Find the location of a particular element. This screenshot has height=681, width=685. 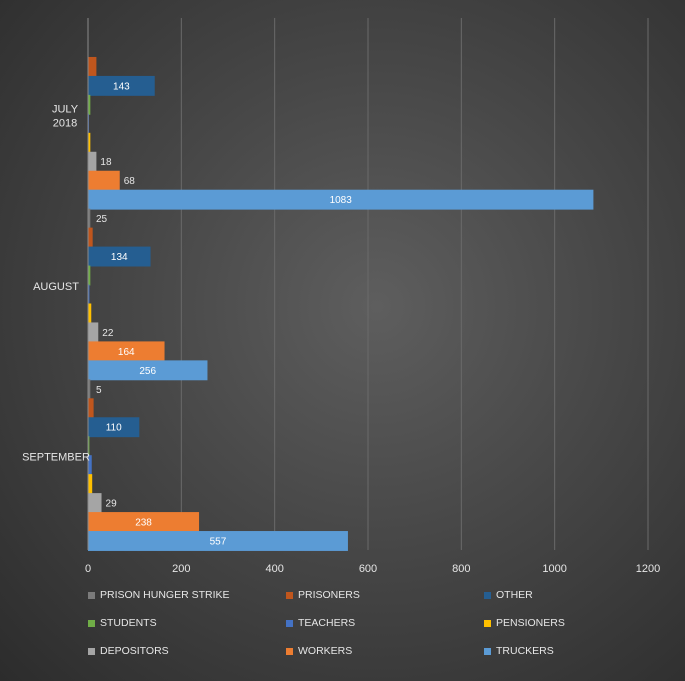

data-label: 256 is located at coordinates (147, 371).